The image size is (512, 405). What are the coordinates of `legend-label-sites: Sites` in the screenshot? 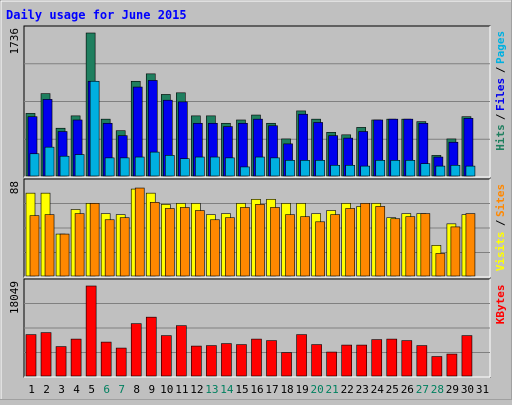 It's located at (500, 200).